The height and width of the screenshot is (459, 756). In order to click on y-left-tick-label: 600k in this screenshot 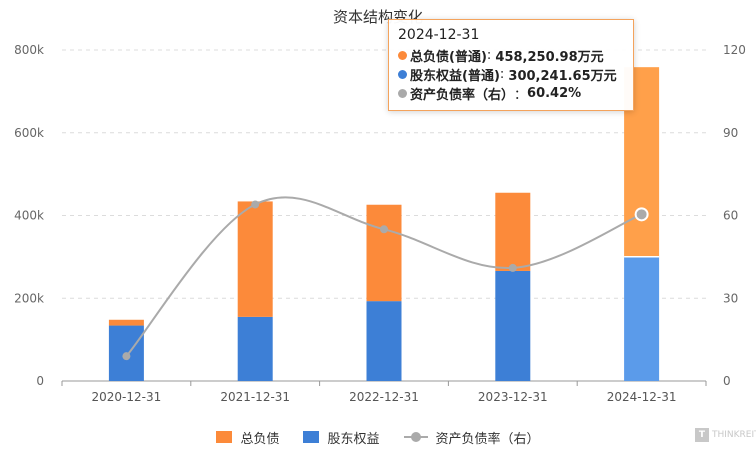, I will do `click(29, 133)`.